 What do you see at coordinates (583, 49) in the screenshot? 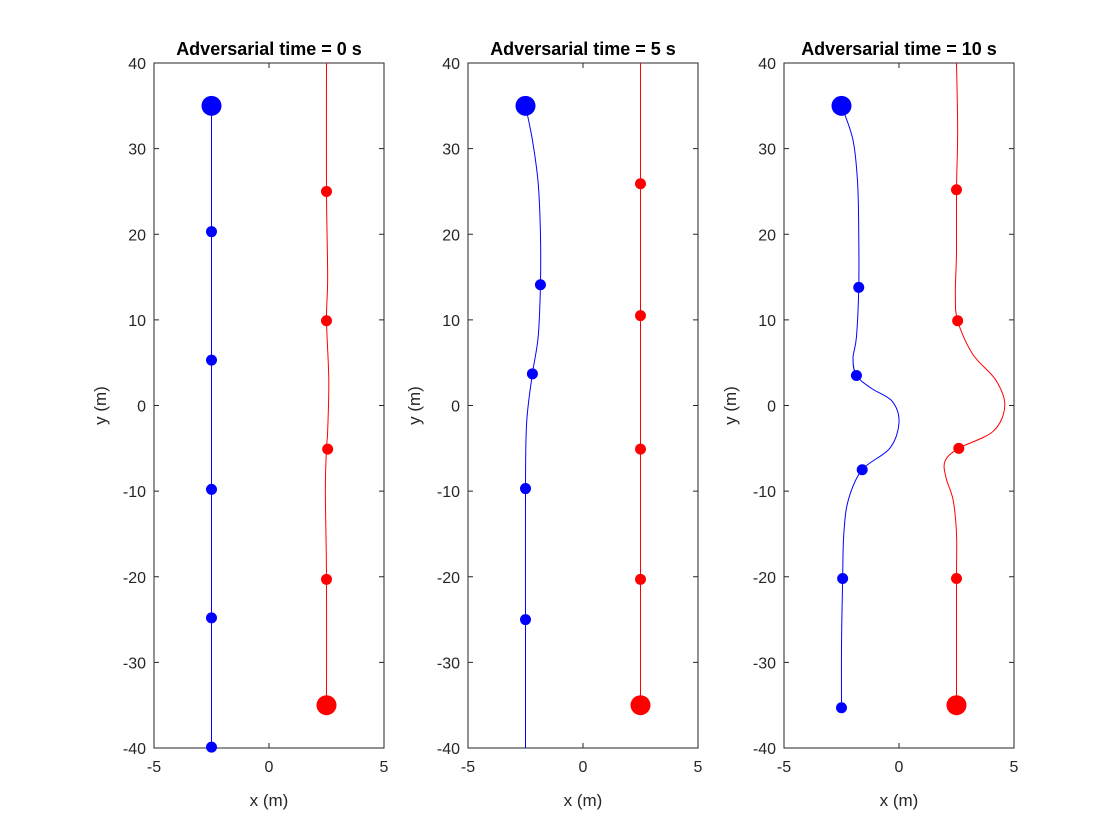
I see `panel-title: Adversarial time = 5 s` at bounding box center [583, 49].